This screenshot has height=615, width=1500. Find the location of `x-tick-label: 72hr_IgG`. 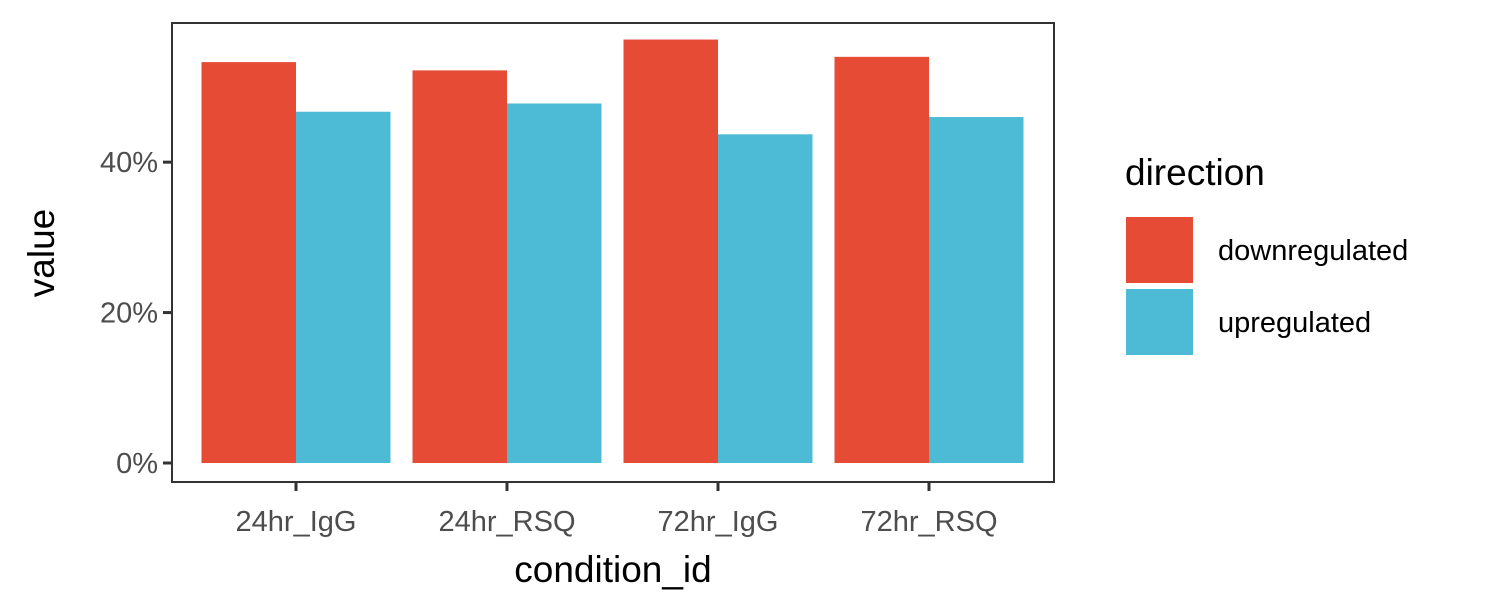

x-tick-label: 72hr_IgG is located at coordinates (718, 522).